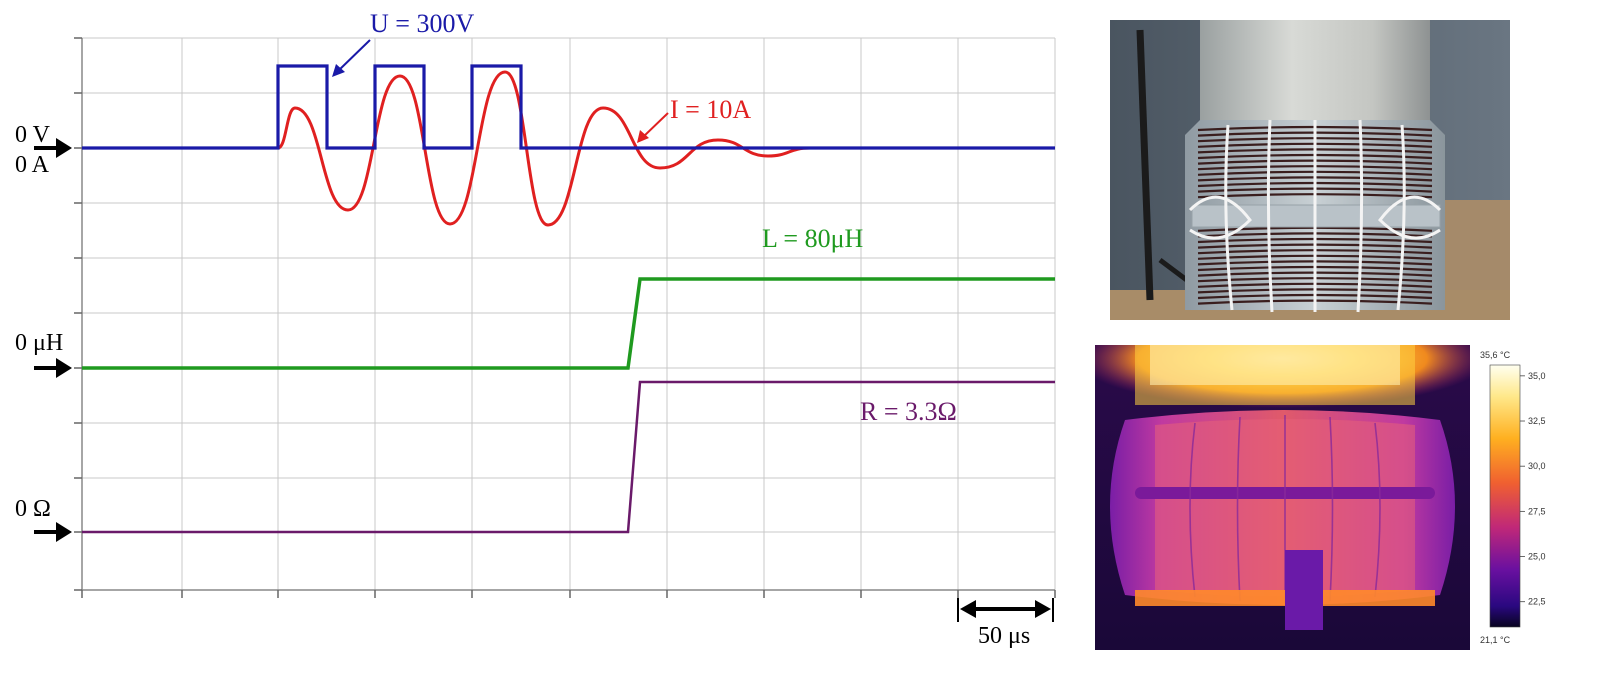 This screenshot has height=680, width=1608. What do you see at coordinates (1507, 496) in the screenshot?
I see `temperature-color-scale` at bounding box center [1507, 496].